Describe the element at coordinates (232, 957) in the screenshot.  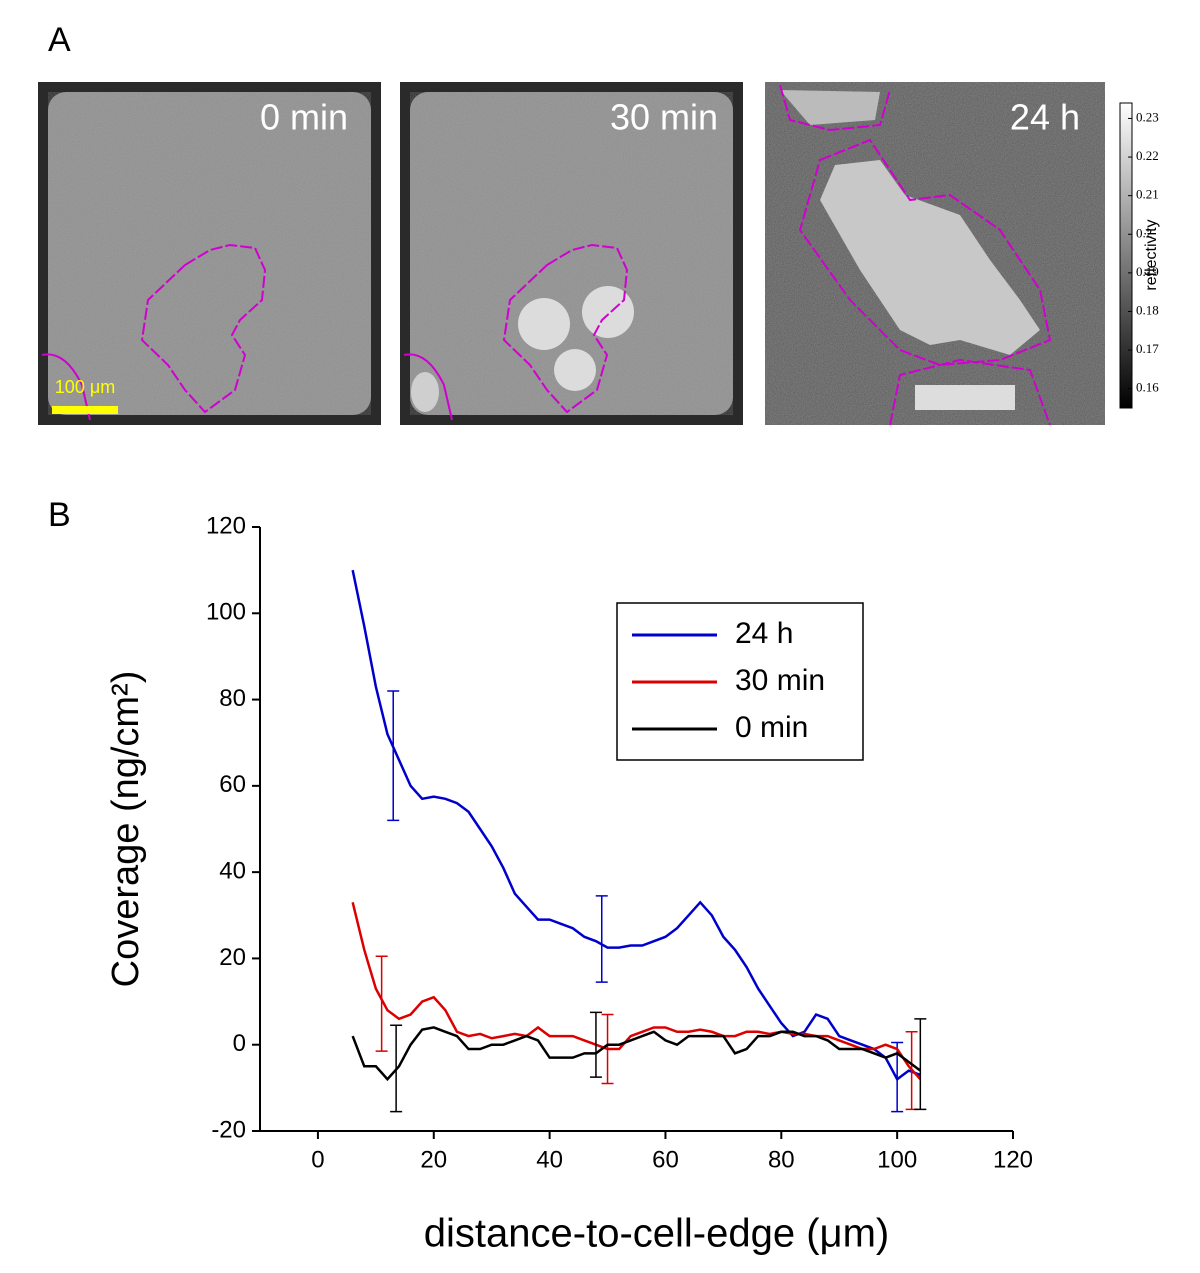
I see `y-tick-label: 20` at that location.